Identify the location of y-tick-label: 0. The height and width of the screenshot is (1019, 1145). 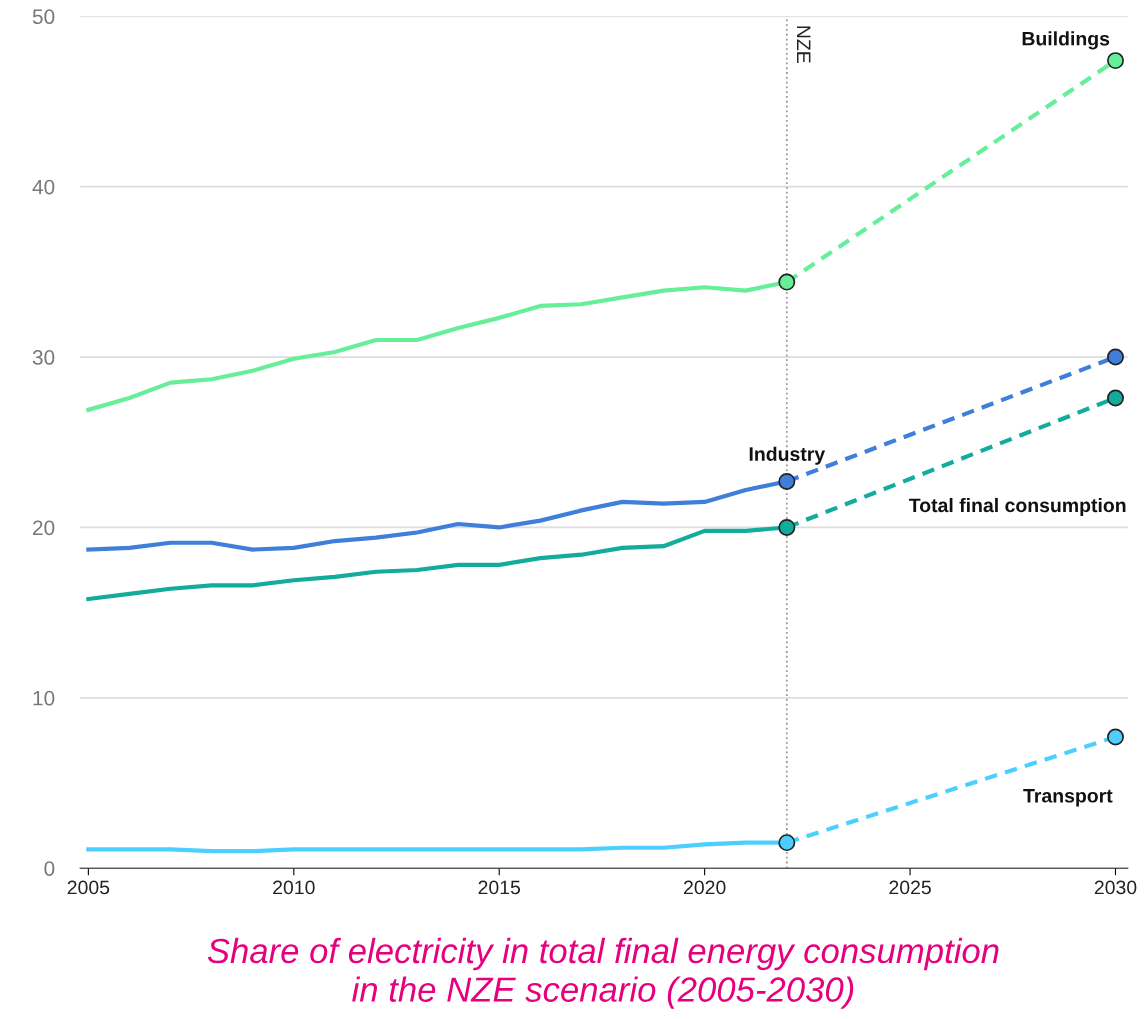
(49, 868).